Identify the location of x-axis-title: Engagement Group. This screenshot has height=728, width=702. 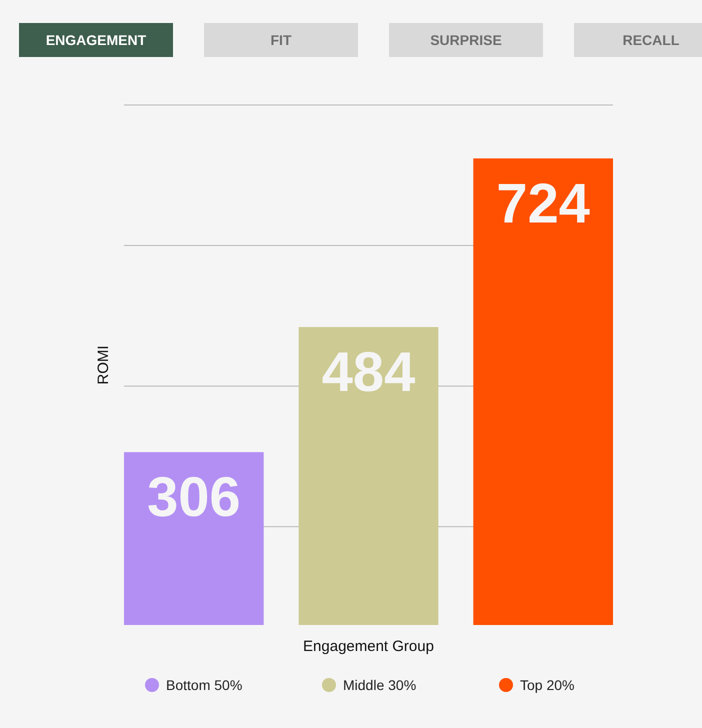
(368, 646).